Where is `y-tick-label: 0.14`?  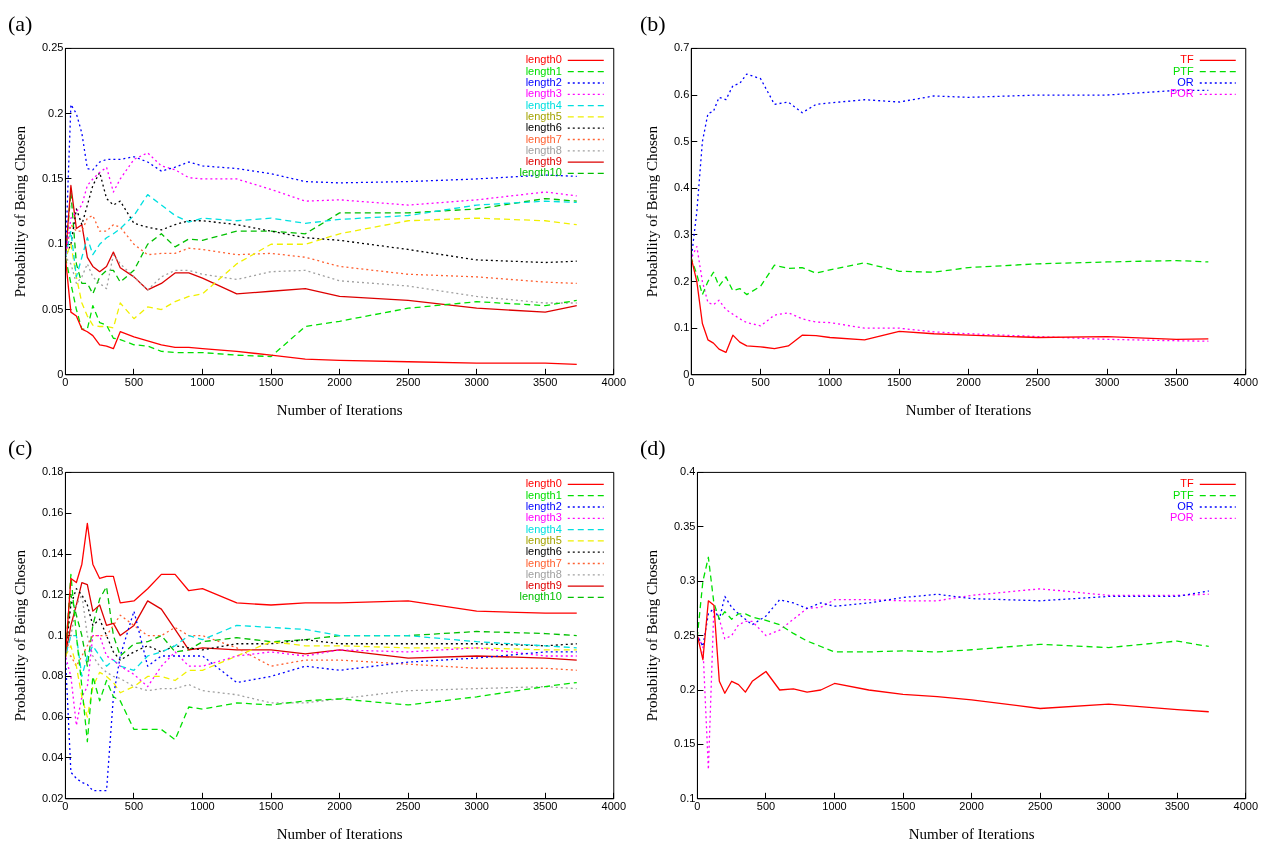
y-tick-label: 0.14 is located at coordinates (52, 553).